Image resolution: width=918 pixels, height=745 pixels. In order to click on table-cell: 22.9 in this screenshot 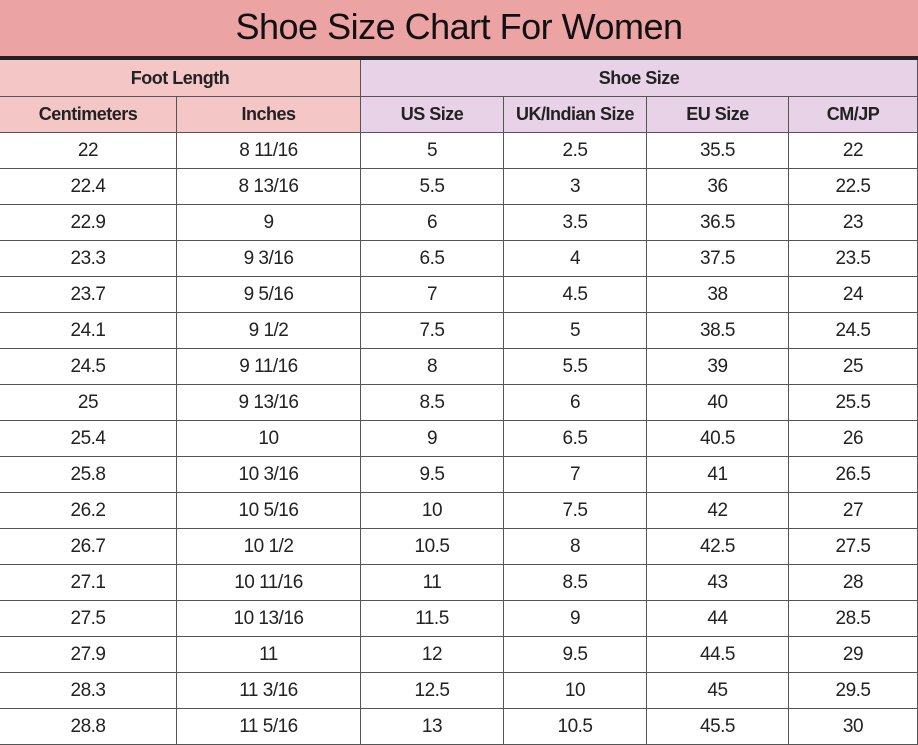, I will do `click(88, 223)`.